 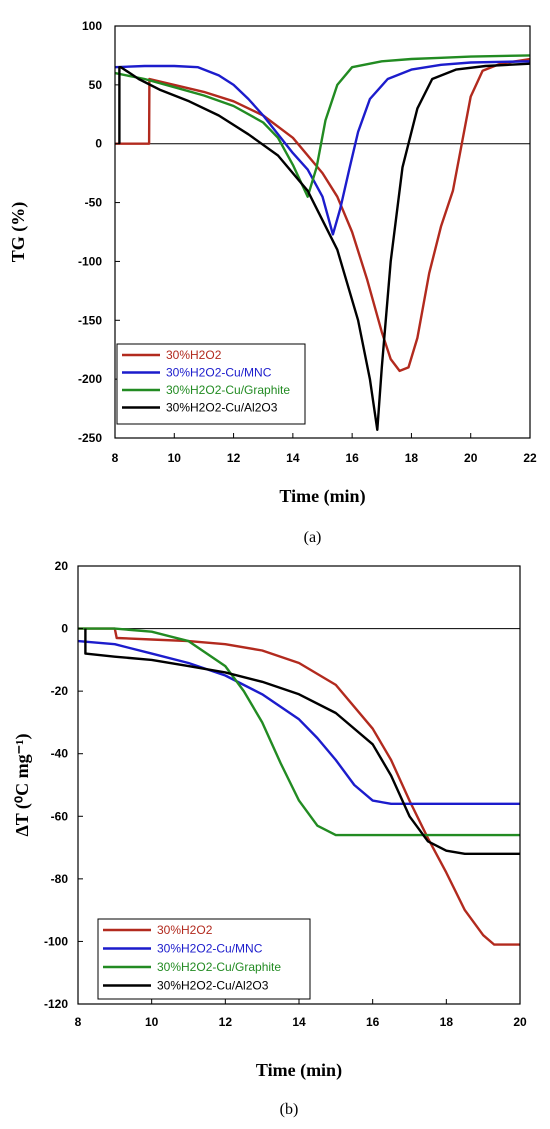 What do you see at coordinates (56, 1004) in the screenshot?
I see `y-tick-label: -120` at bounding box center [56, 1004].